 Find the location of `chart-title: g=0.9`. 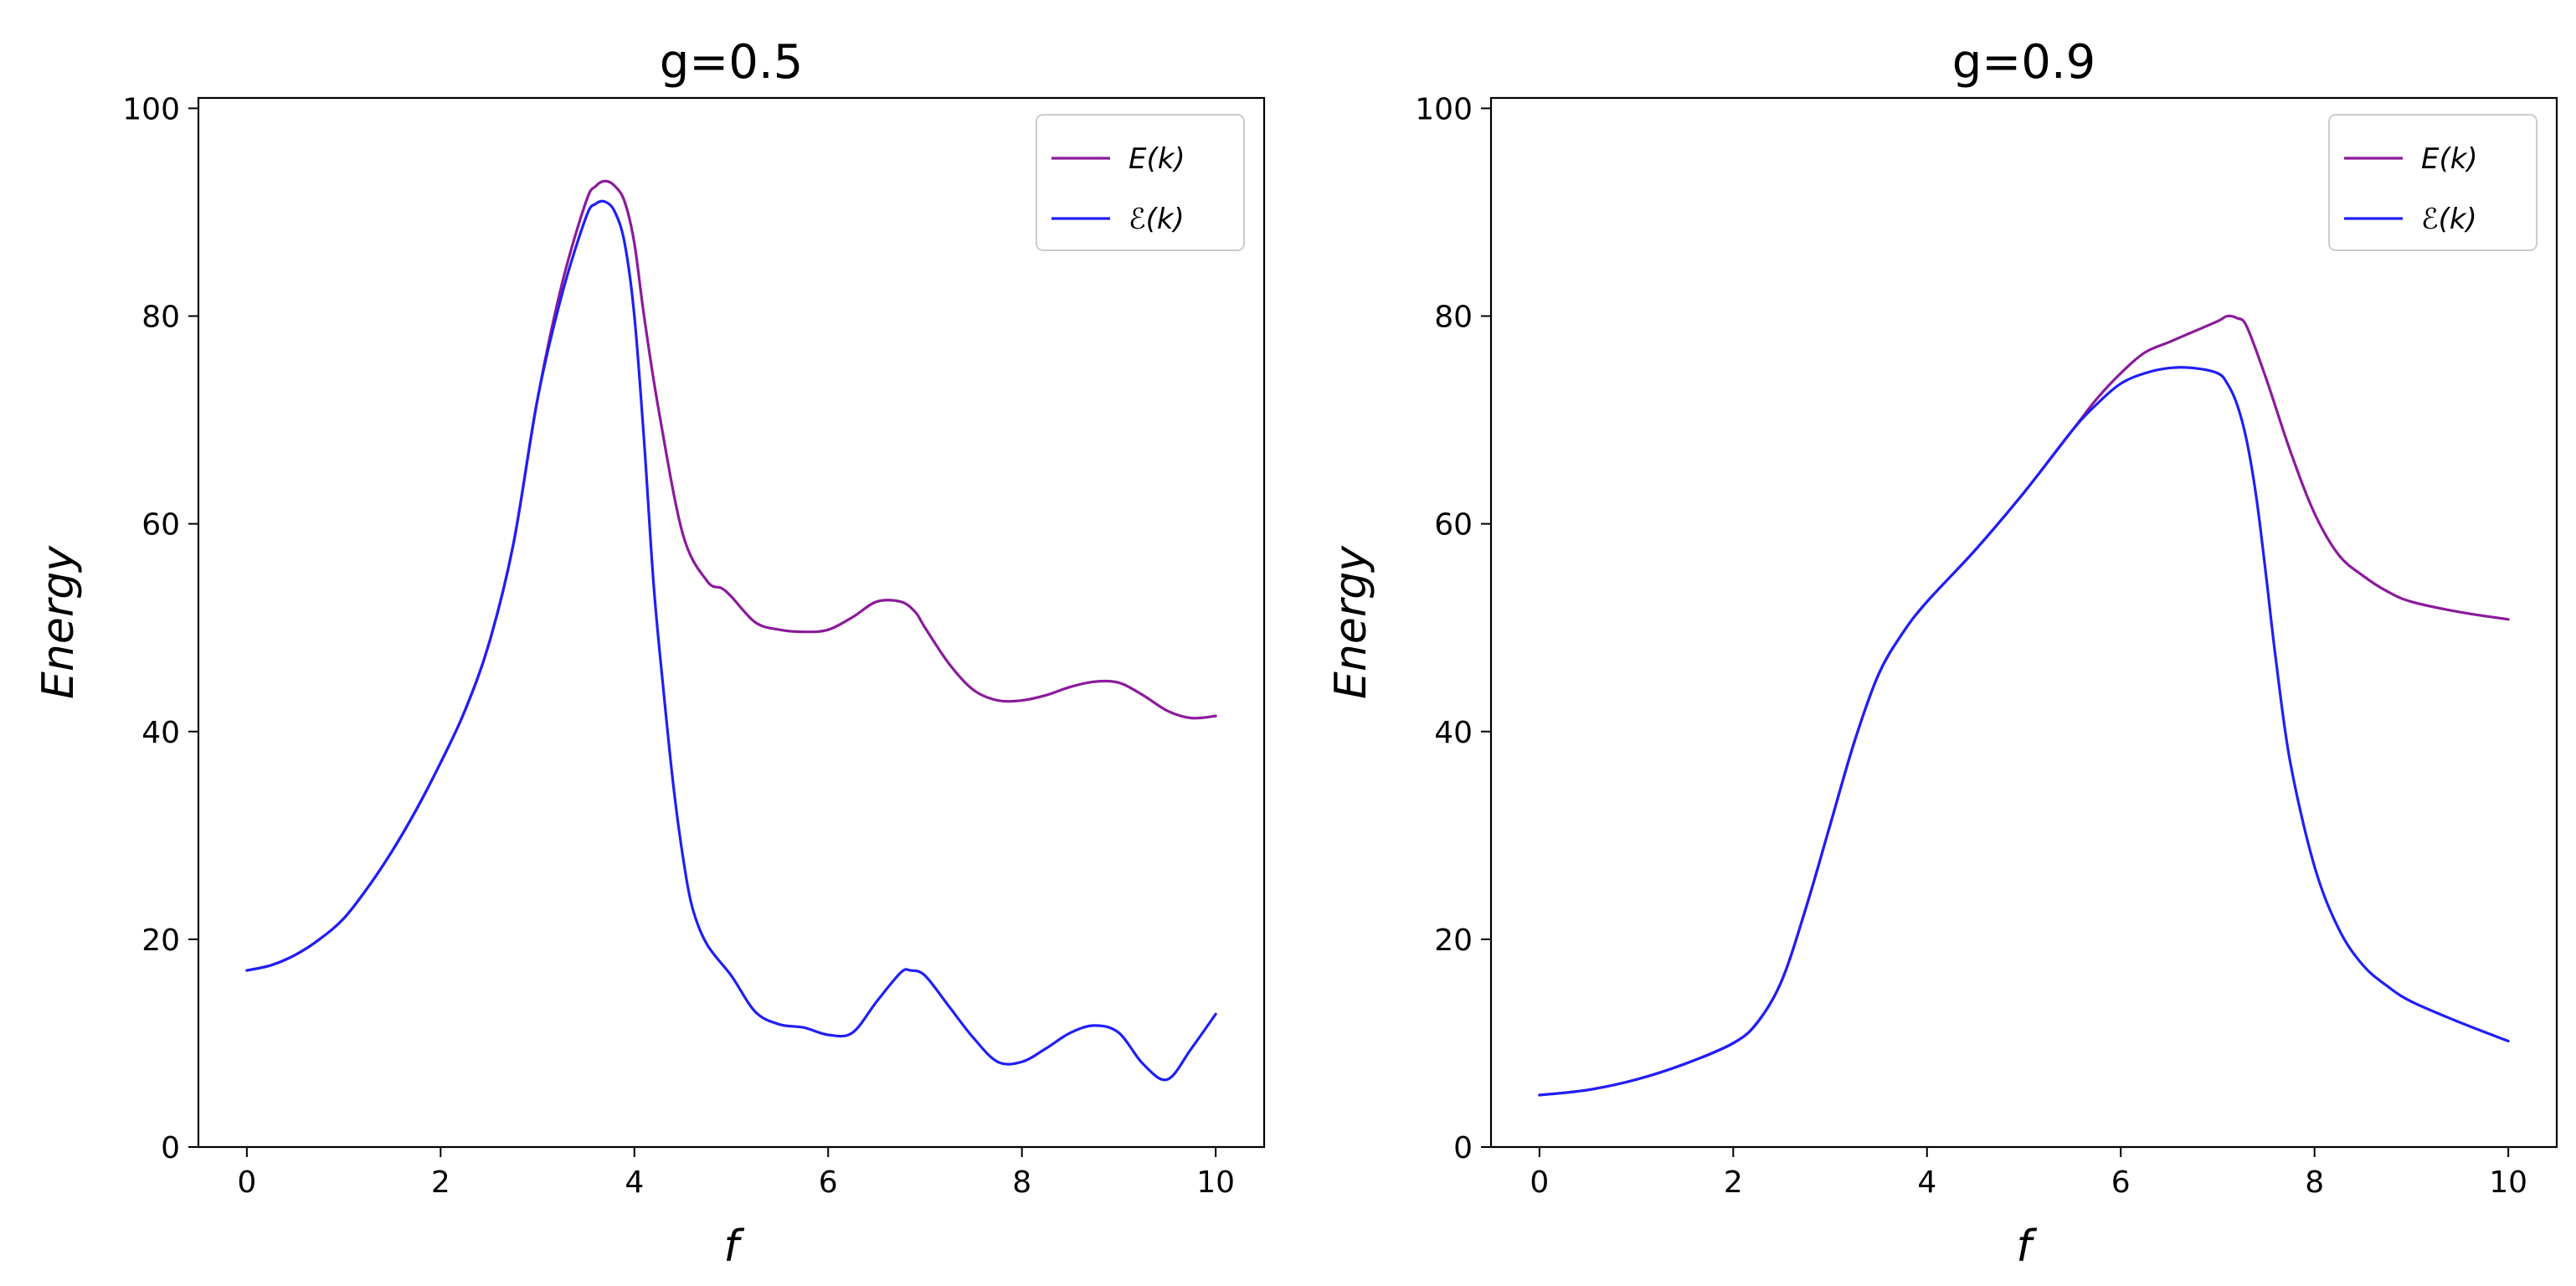

chart-title: g=0.9 is located at coordinates (2024, 63).